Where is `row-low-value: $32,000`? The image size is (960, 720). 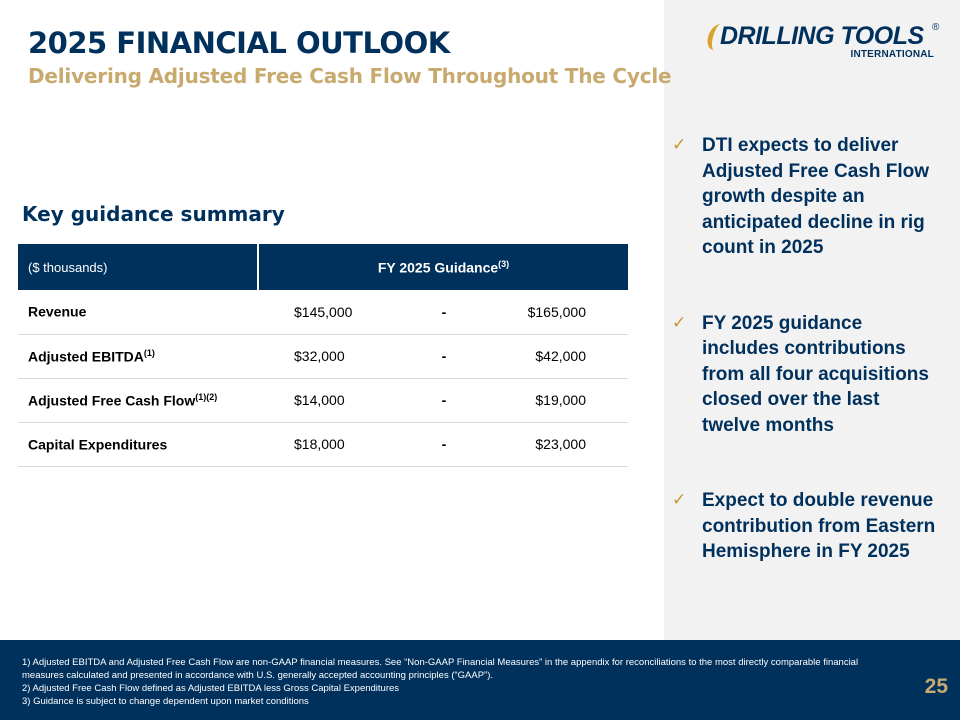
row-low-value: $32,000 is located at coordinates (319, 356).